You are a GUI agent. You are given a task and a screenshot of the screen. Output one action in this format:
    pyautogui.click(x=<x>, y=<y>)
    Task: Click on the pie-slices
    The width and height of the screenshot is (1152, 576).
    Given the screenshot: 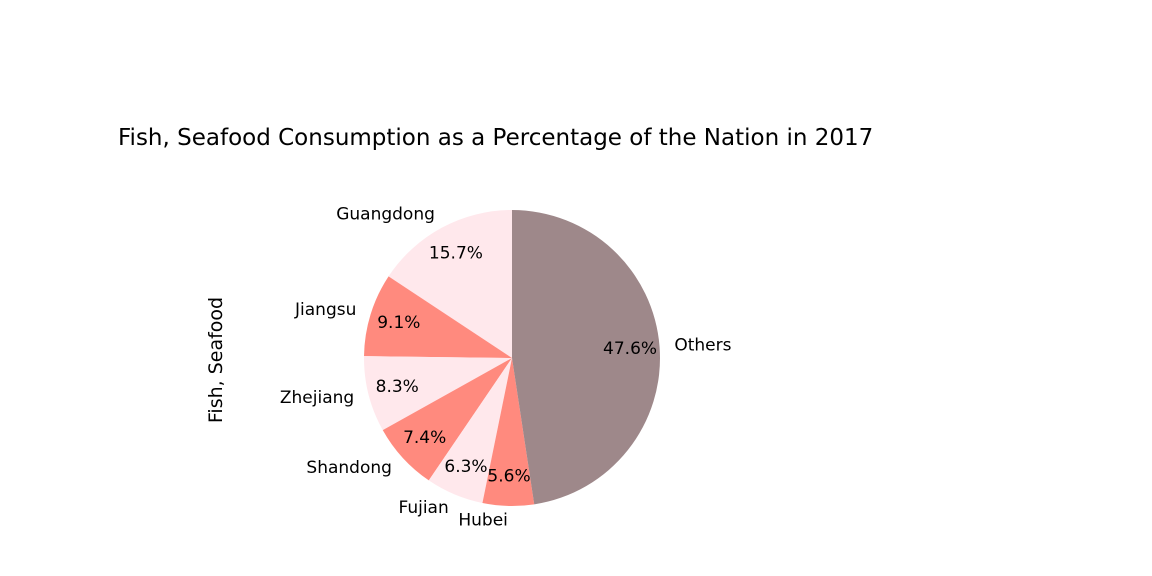 What is the action you would take?
    pyautogui.click(x=512, y=358)
    